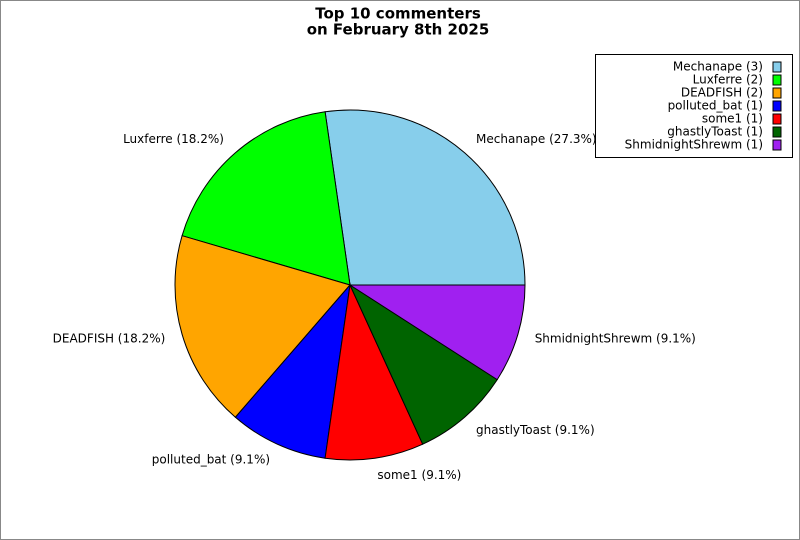  I want to click on slice-label: some1 (9.1%), so click(419, 475).